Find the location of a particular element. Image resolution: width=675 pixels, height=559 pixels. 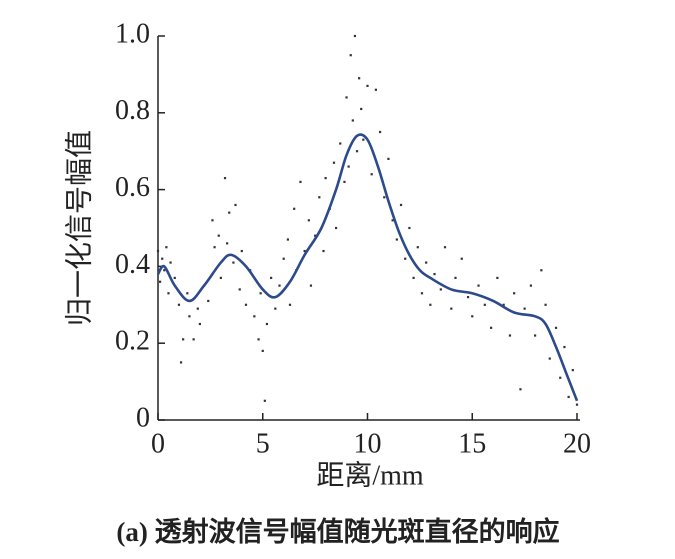

y-tick-label: 0 is located at coordinates (143, 417).